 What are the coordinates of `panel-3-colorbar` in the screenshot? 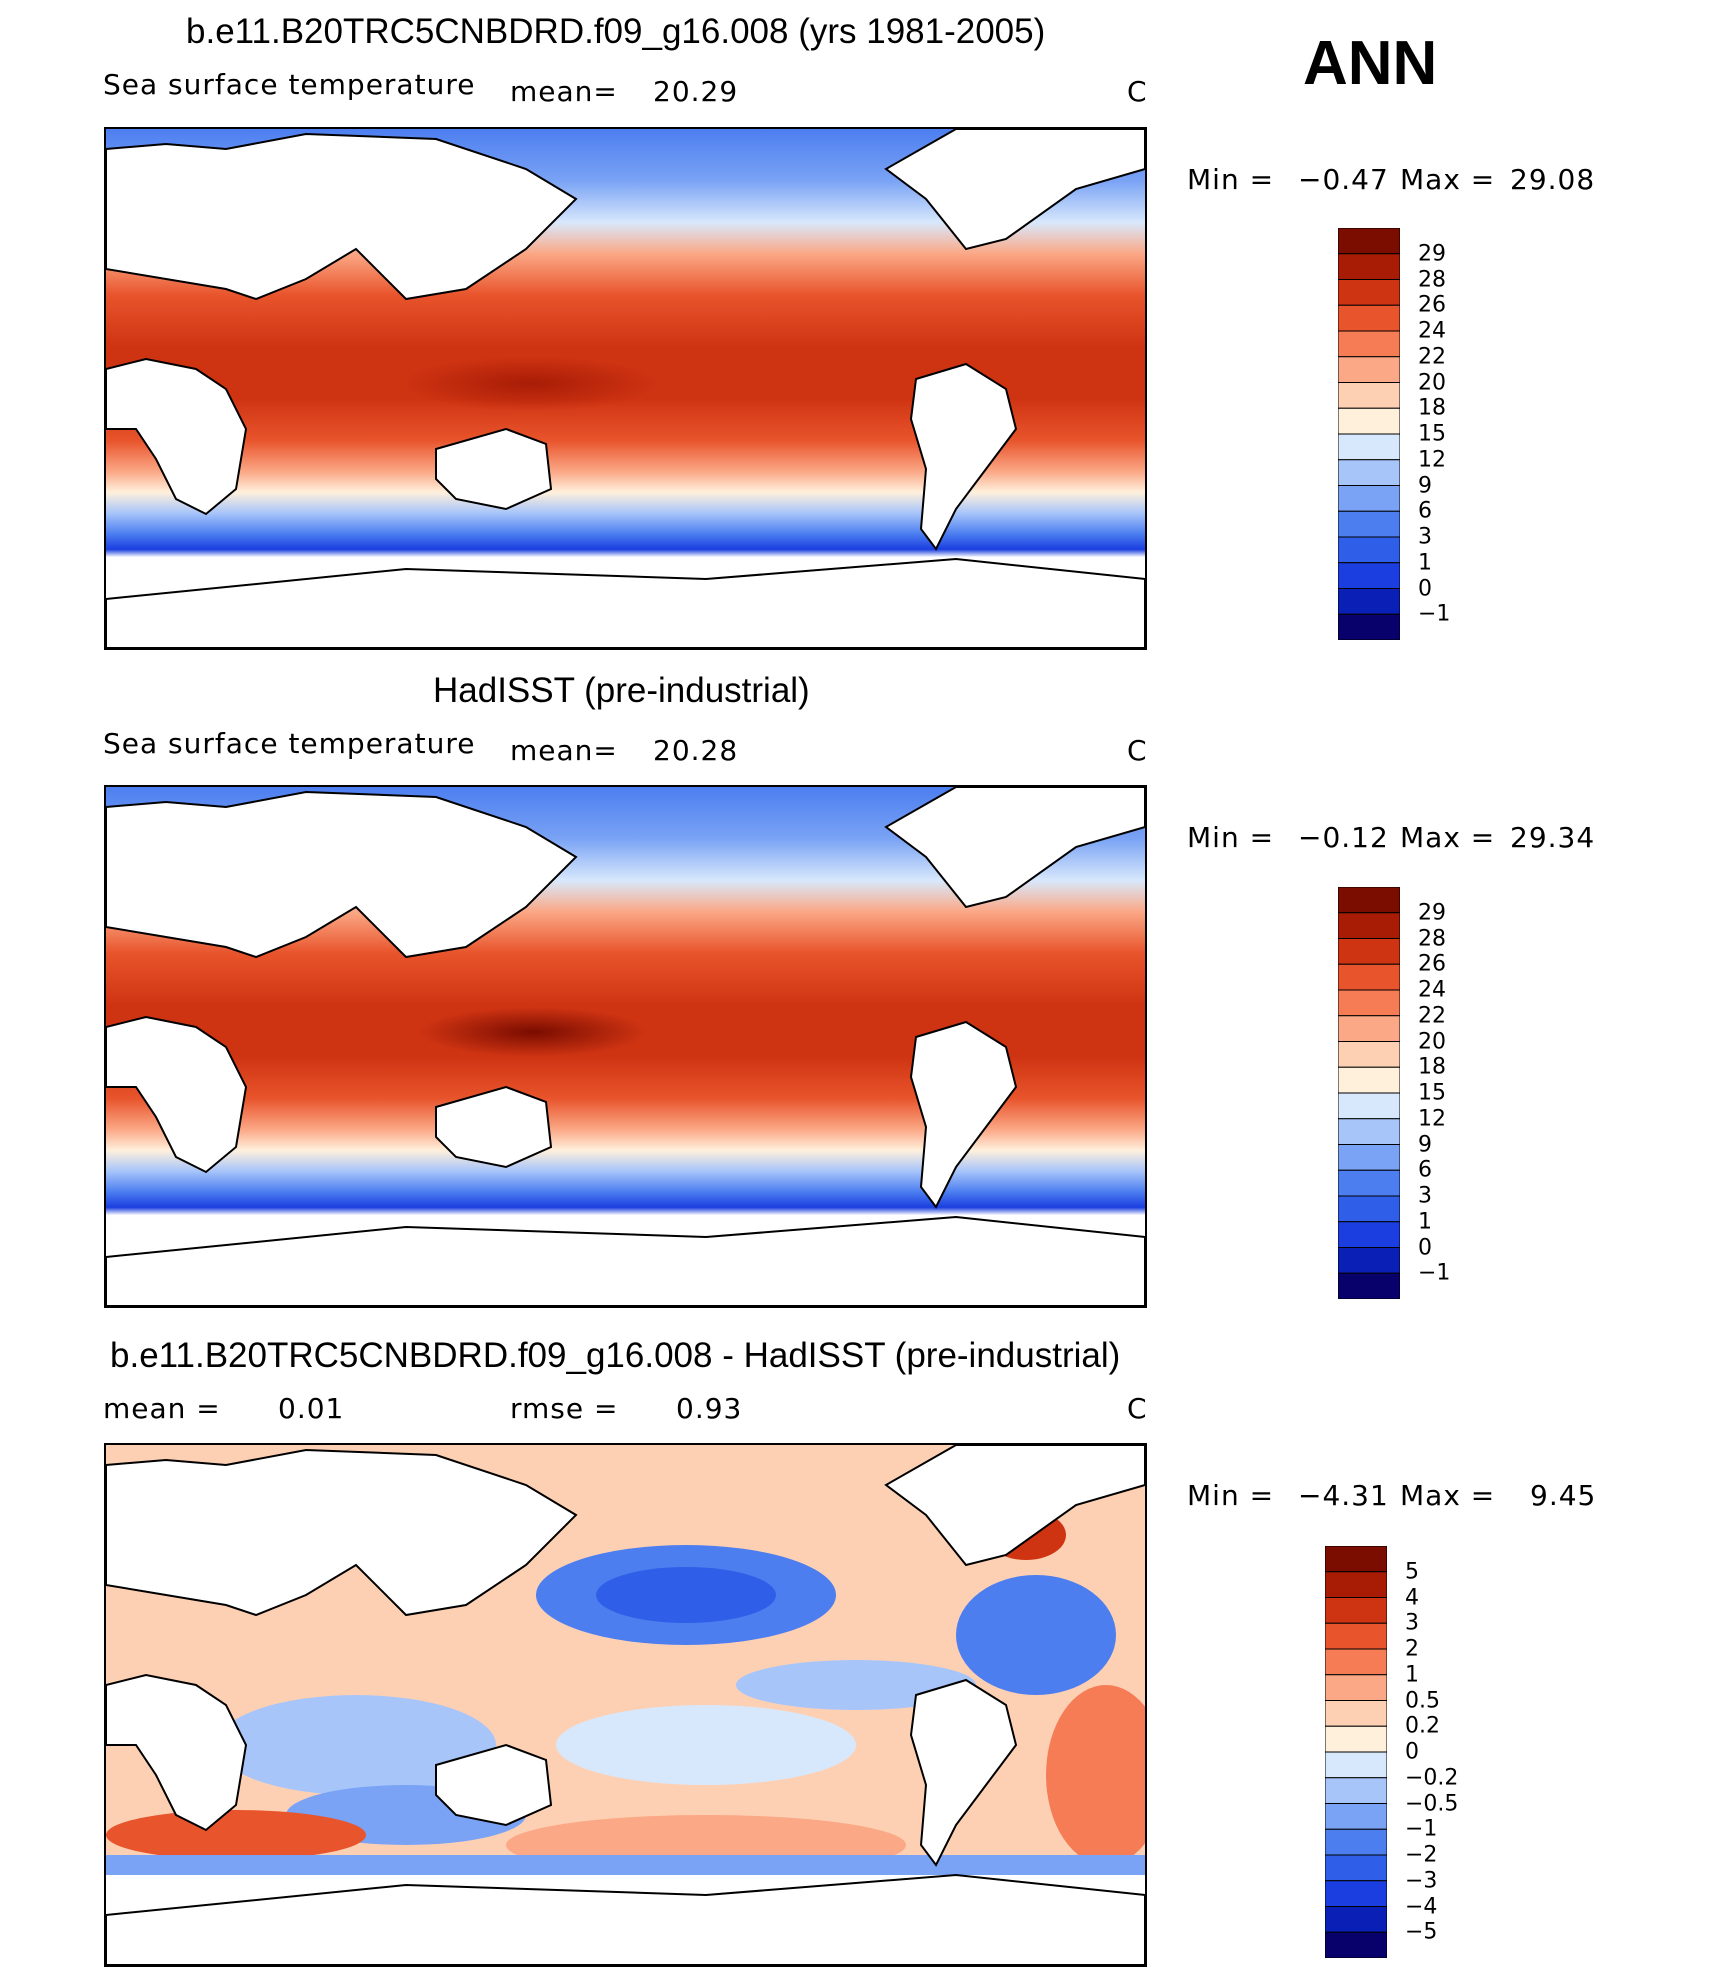 It's located at (1356, 1752).